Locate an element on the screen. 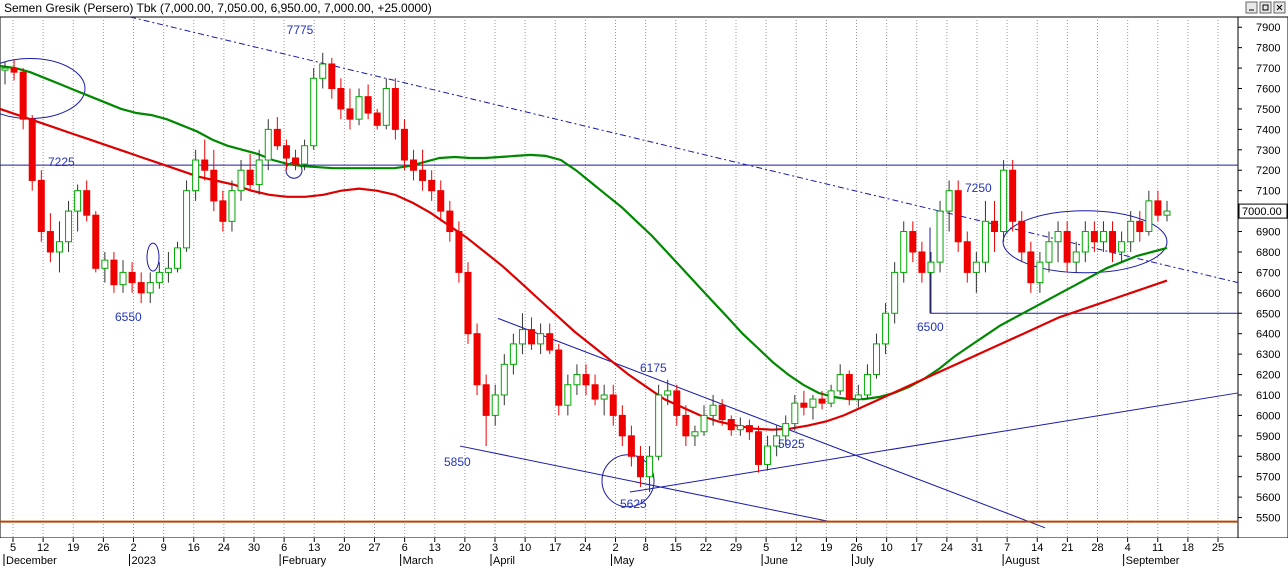 The height and width of the screenshot is (568, 1288). x-tick-label: 29 is located at coordinates (736, 548).